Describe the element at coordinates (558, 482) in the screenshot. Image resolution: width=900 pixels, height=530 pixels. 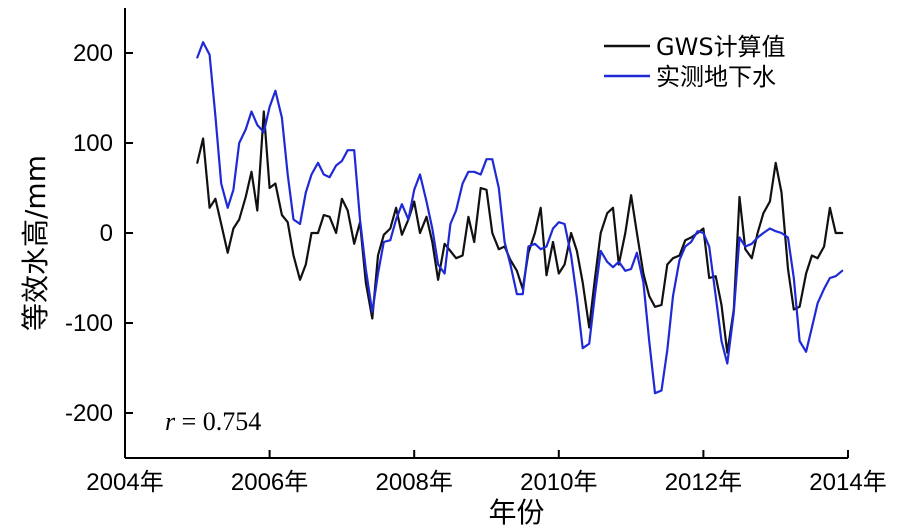
I see `x-tick-label: 2010年` at that location.